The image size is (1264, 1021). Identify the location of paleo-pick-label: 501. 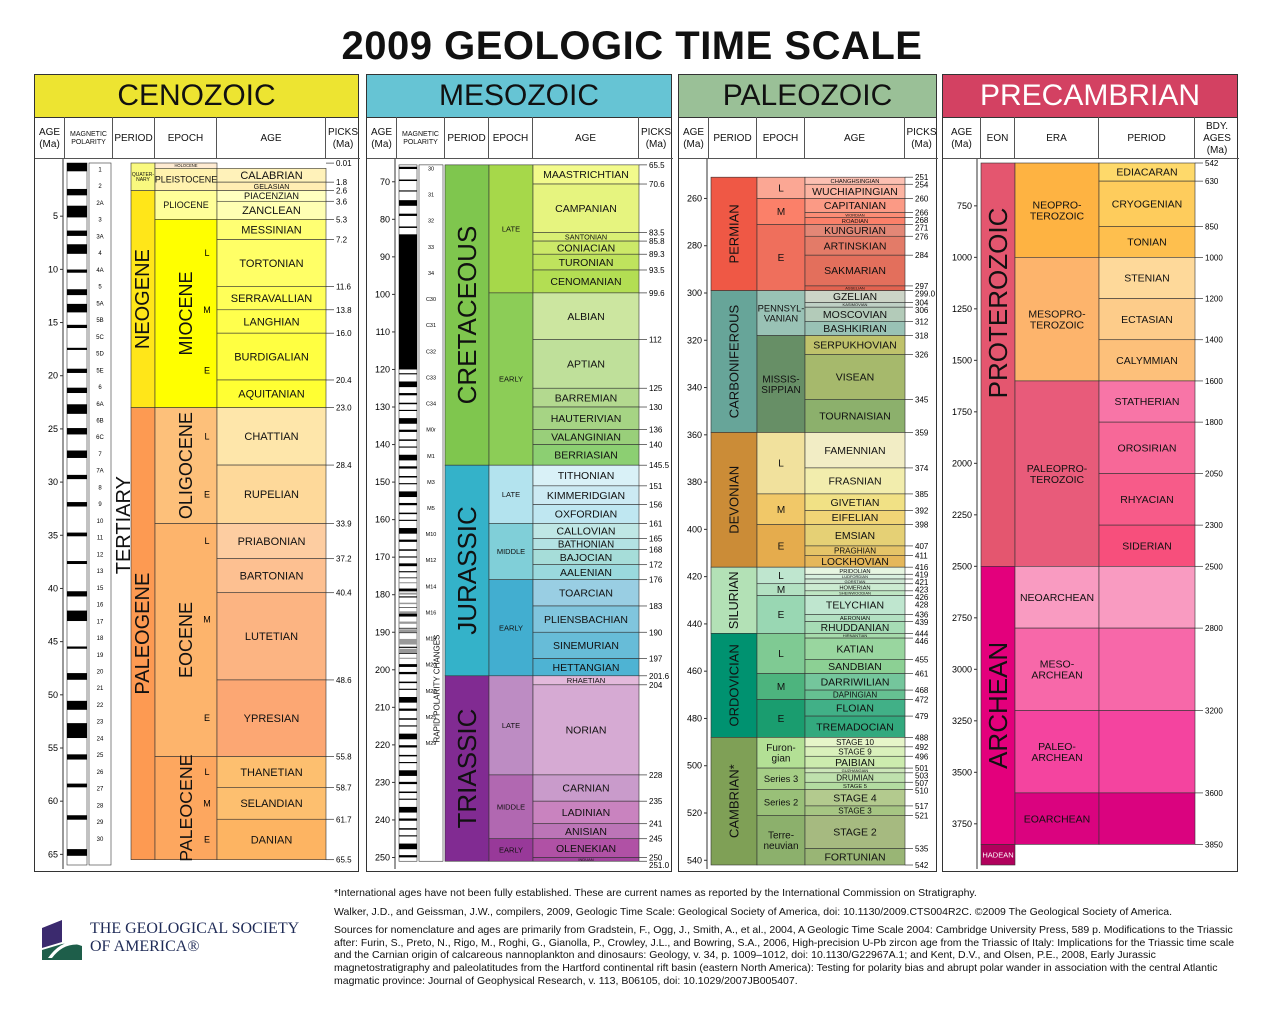
(922, 768).